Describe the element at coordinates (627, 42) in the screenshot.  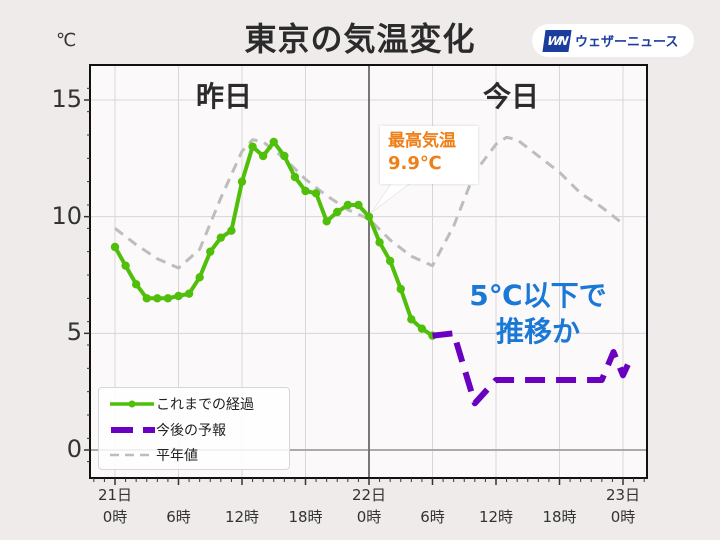
I see `logo-text: ウェザーニュース` at that location.